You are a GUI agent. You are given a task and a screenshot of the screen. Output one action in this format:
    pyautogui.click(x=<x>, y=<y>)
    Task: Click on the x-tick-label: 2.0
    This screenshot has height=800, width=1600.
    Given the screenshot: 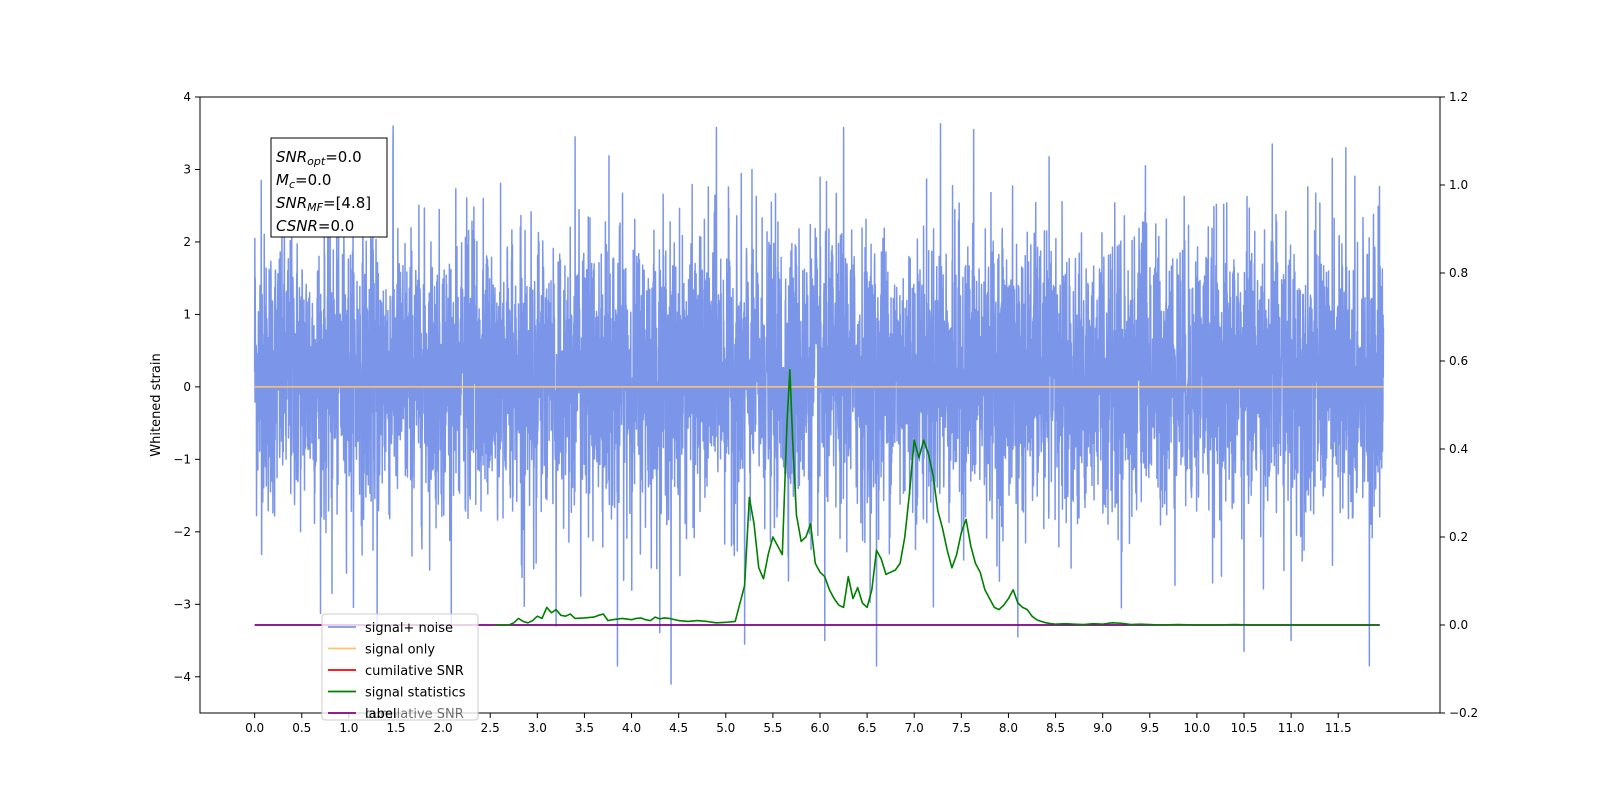 What is the action you would take?
    pyautogui.click(x=443, y=728)
    